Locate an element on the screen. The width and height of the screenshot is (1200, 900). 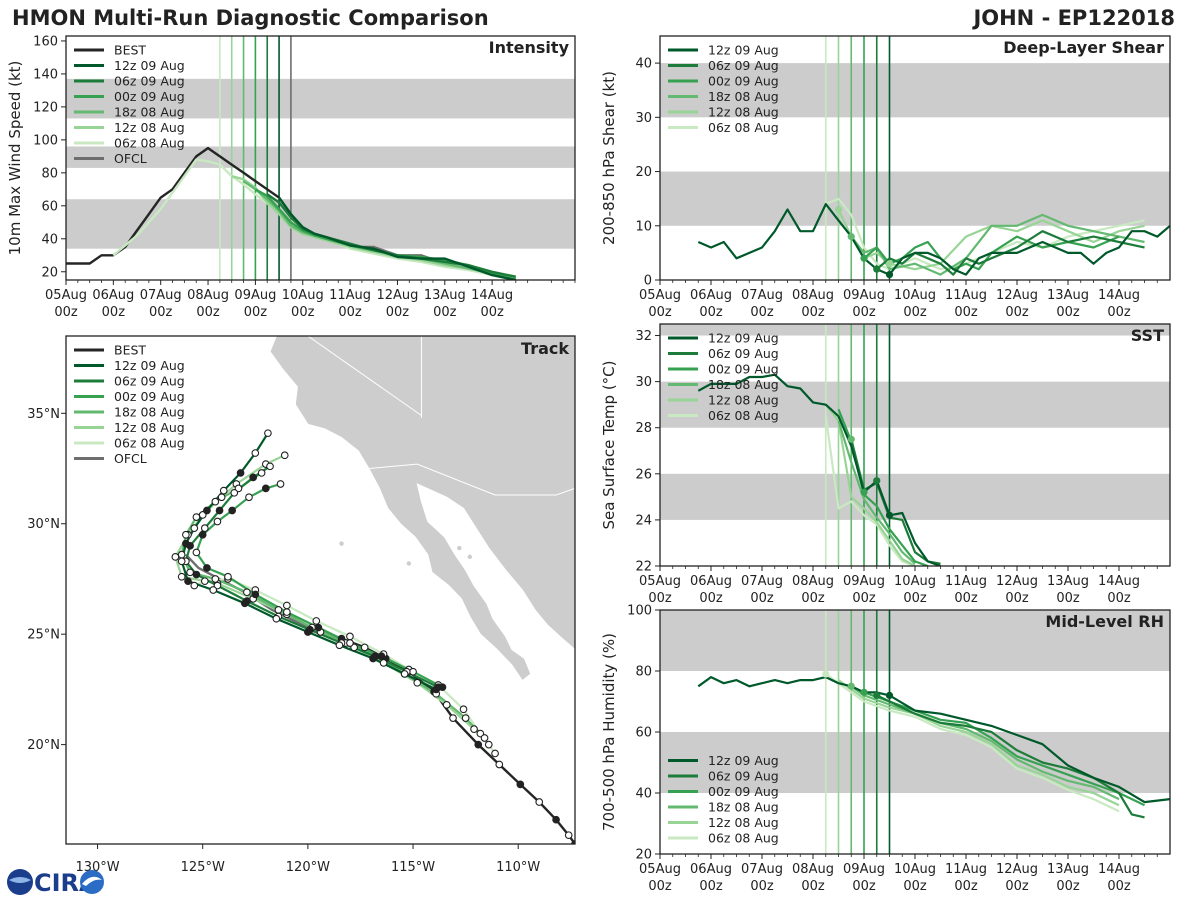
shear-xtick-hour-7: 00z is located at coordinates (1017, 312).